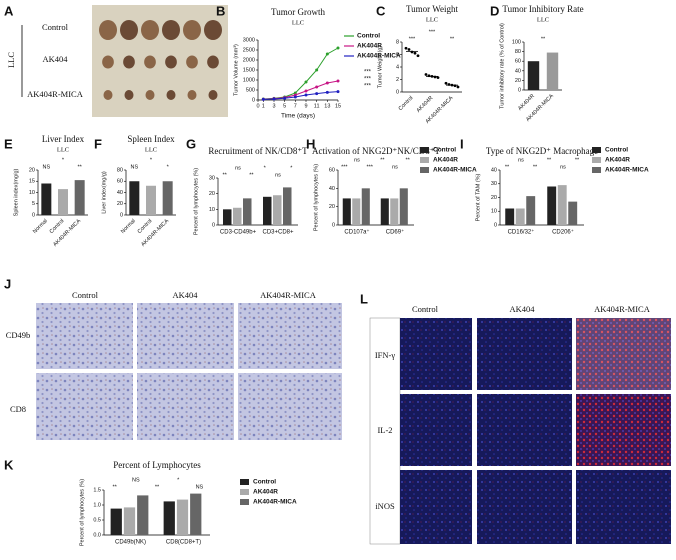 The height and width of the screenshot is (560, 676). I want to click on x-tick-label: AK404R, so click(526, 102).